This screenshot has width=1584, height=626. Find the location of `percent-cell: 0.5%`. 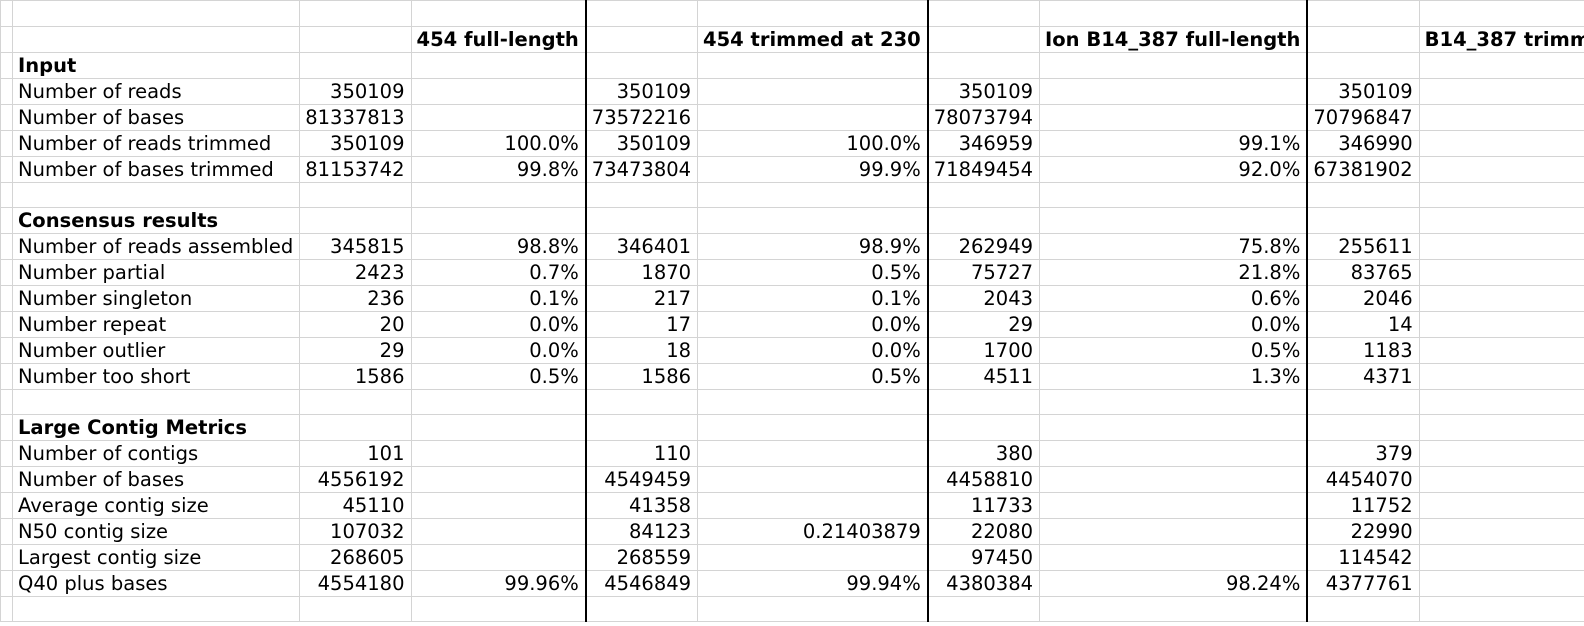

percent-cell: 0.5% is located at coordinates (813, 272).